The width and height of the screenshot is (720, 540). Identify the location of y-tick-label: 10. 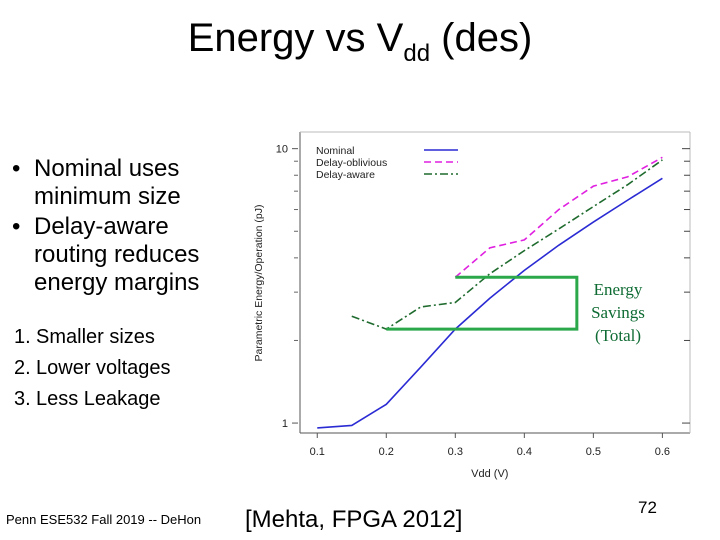
(282, 150).